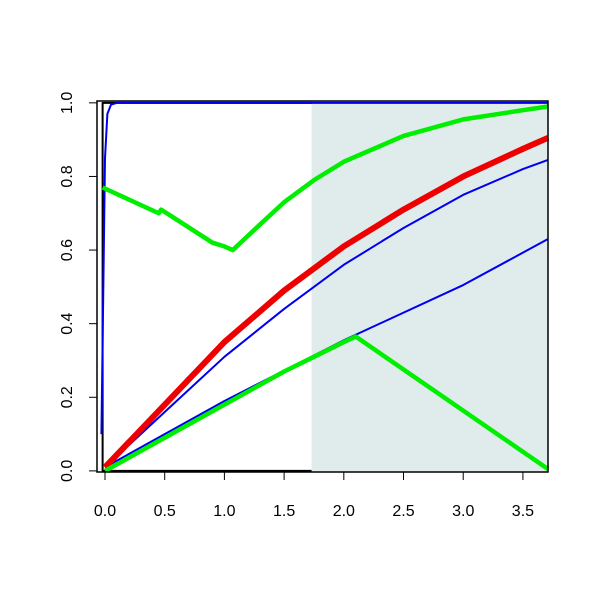 The height and width of the screenshot is (600, 600). I want to click on y-tick-label: 0.8, so click(67, 176).